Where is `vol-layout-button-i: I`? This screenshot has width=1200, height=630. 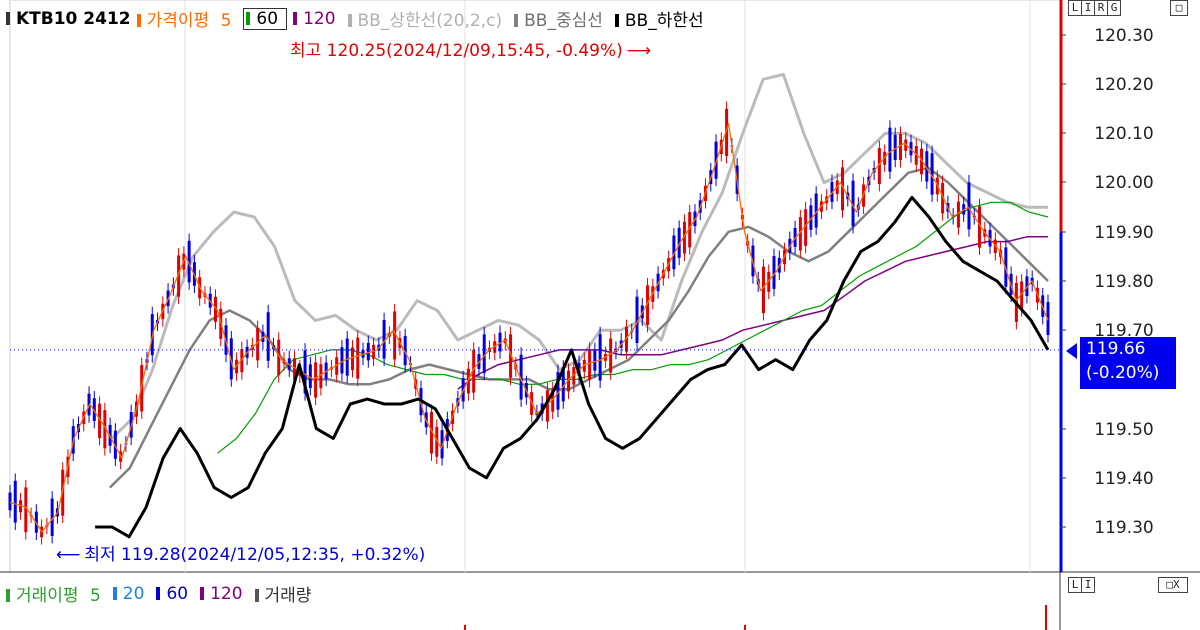
vol-layout-button-i: I is located at coordinates (1088, 585).